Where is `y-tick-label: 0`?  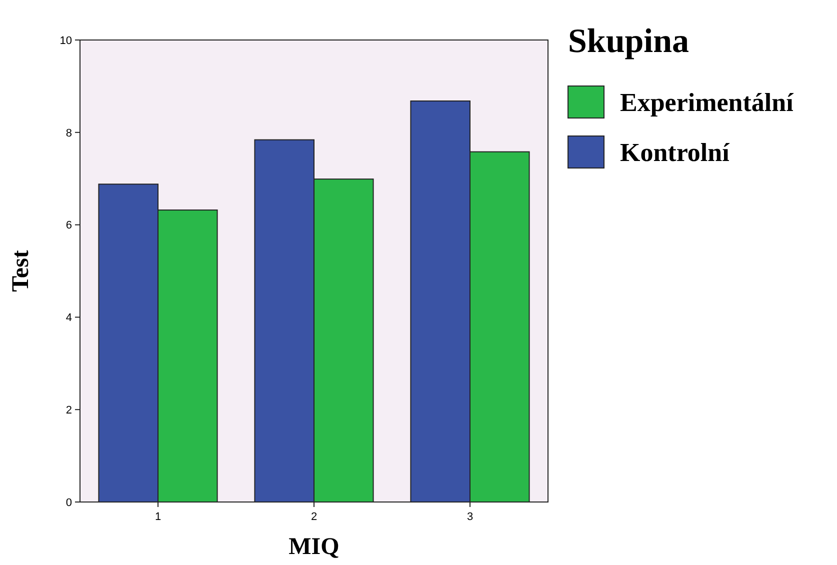
y-tick-label: 0 is located at coordinates (69, 502).